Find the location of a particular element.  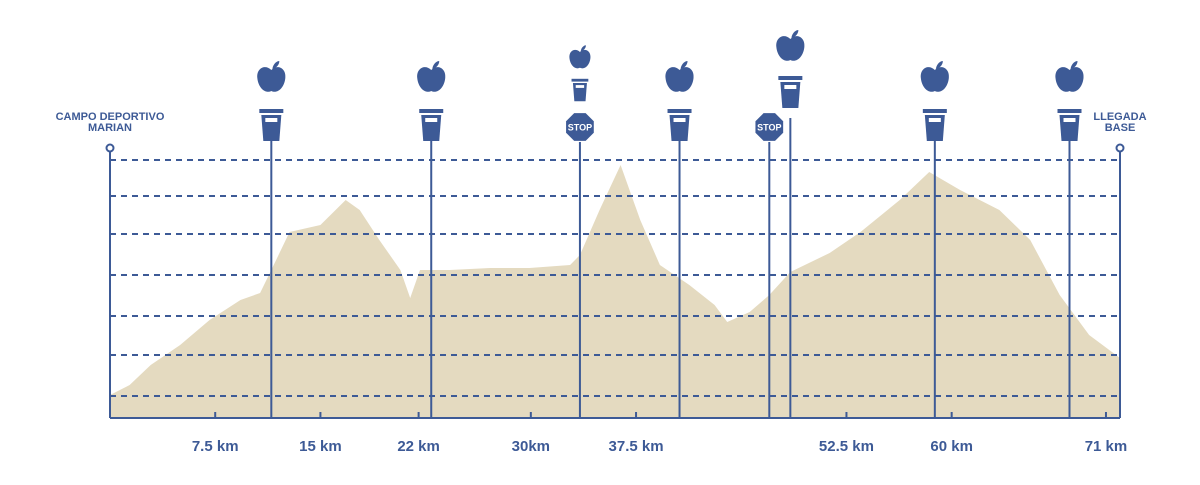

x-tick-label: 15 km is located at coordinates (320, 446).